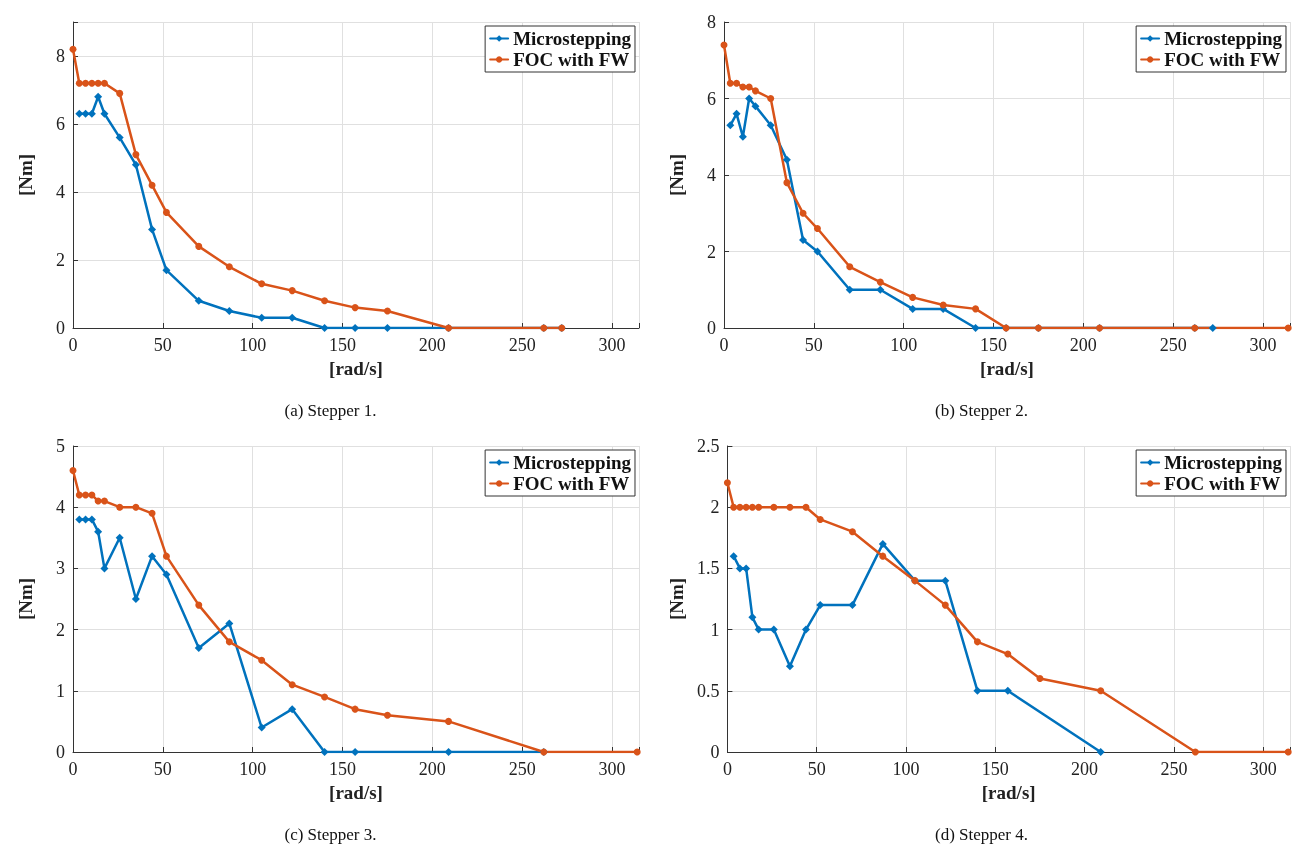 The height and width of the screenshot is (863, 1314). I want to click on x-tick-label: 50, so click(816, 769).